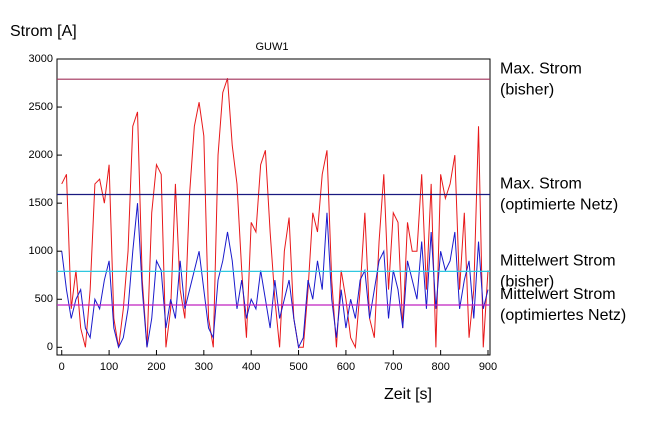 This screenshot has width=650, height=431. Describe the element at coordinates (251, 367) in the screenshot. I see `x-tick-label: 400` at that location.